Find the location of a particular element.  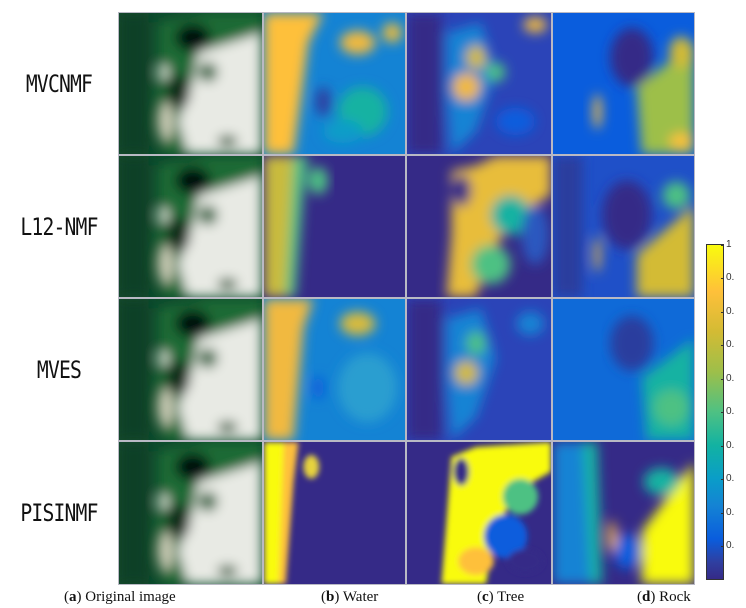

tree-map-mvcnmf is located at coordinates (479, 83).